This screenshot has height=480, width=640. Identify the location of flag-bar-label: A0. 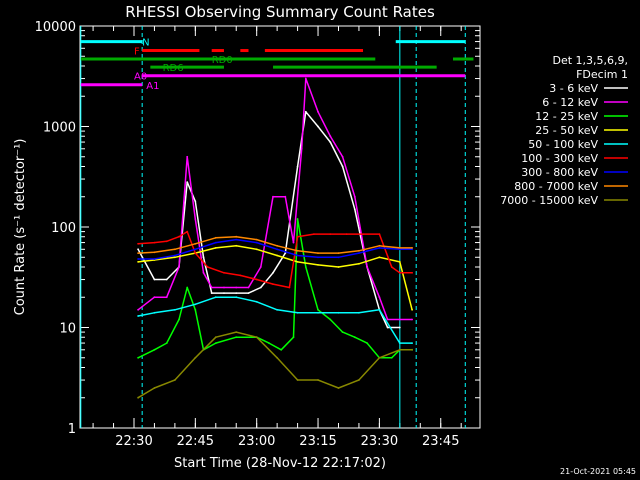
(140, 77).